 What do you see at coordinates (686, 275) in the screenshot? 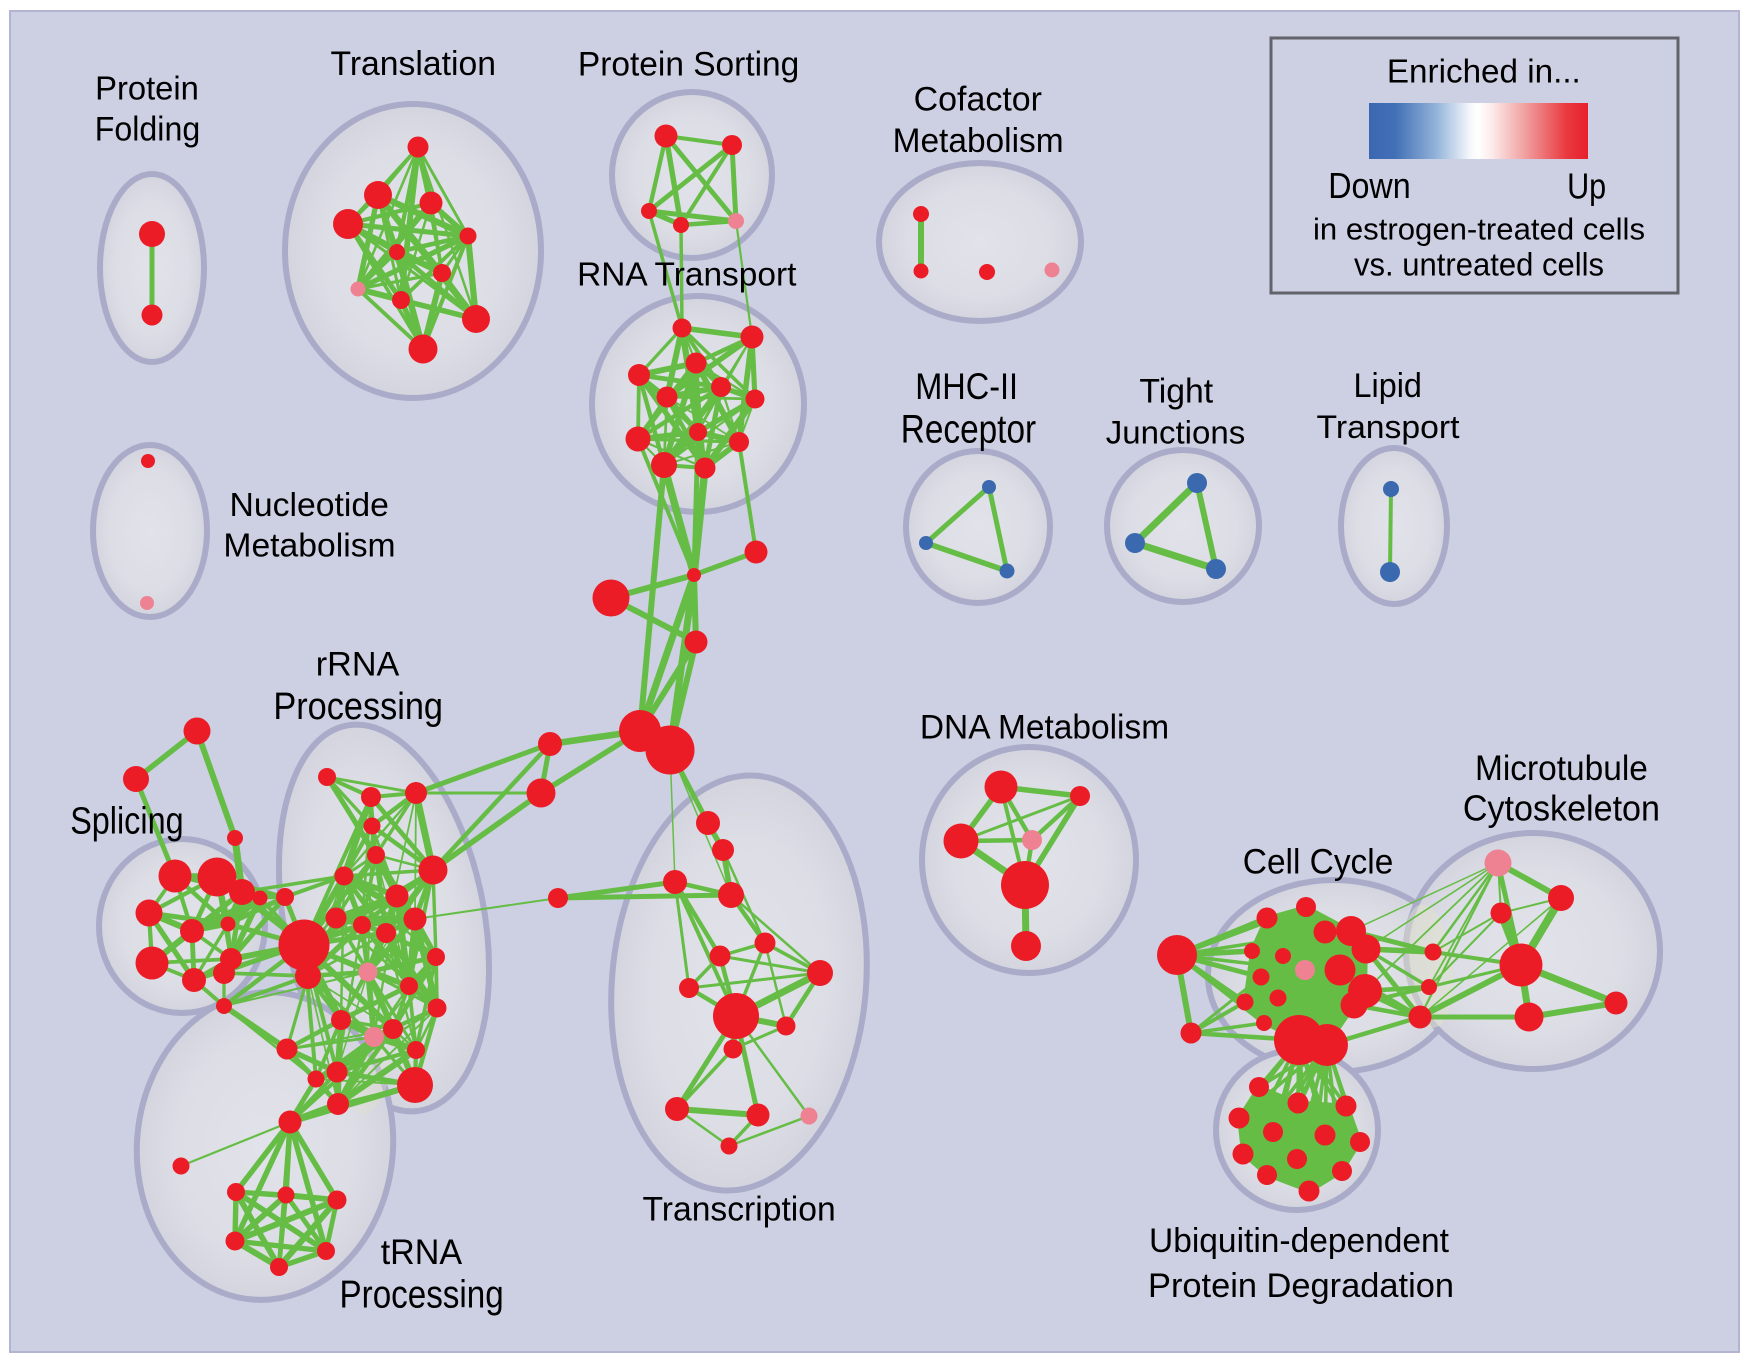
I see `svg-text: RNA Transport` at bounding box center [686, 275].